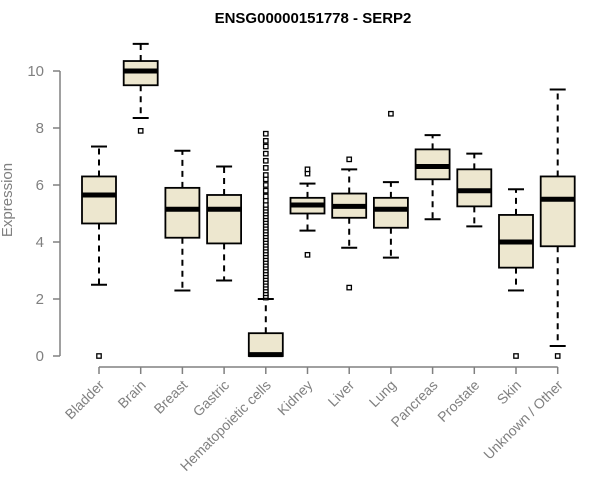  I want to click on y-axis: 0 2 4 6 8 10, so click(44, 214).